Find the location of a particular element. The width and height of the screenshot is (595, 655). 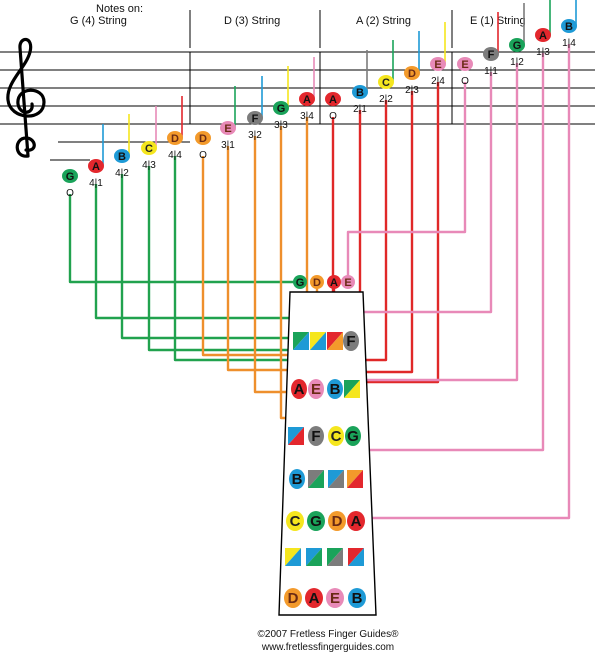

fingering-label: 3|1 is located at coordinates (228, 145).